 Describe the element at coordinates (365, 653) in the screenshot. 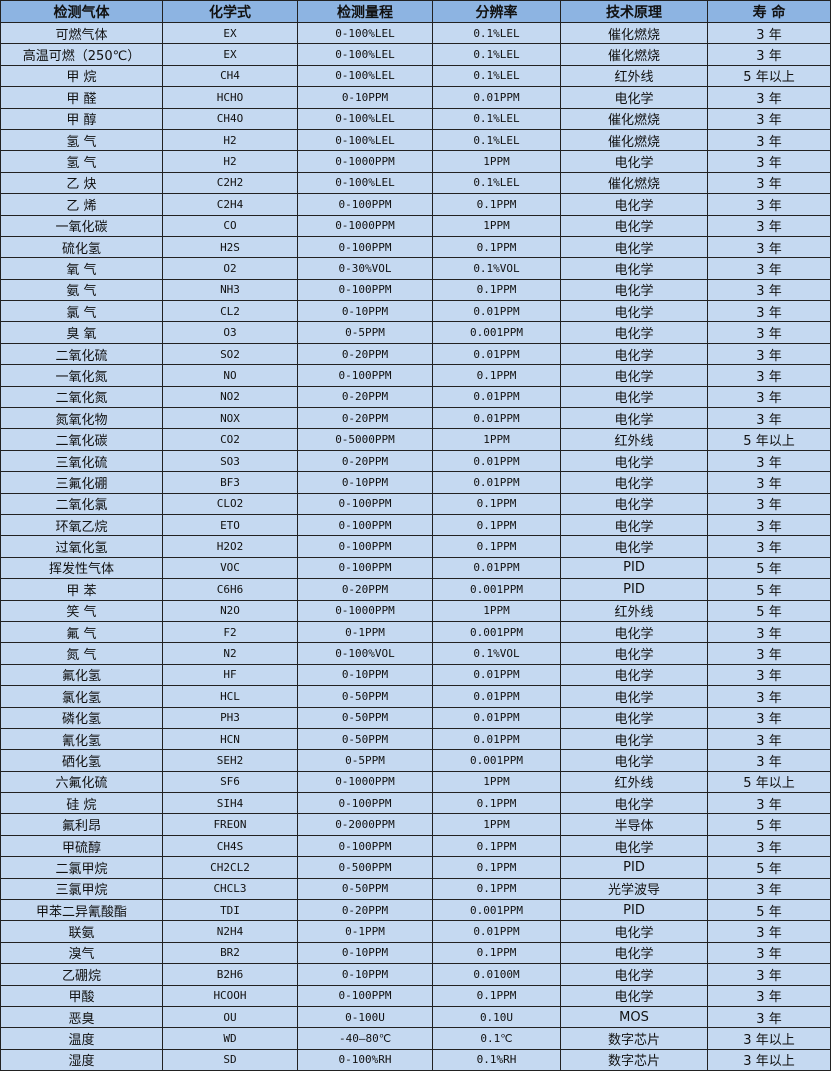

I see `cell-range: 0-100%VOL` at that location.